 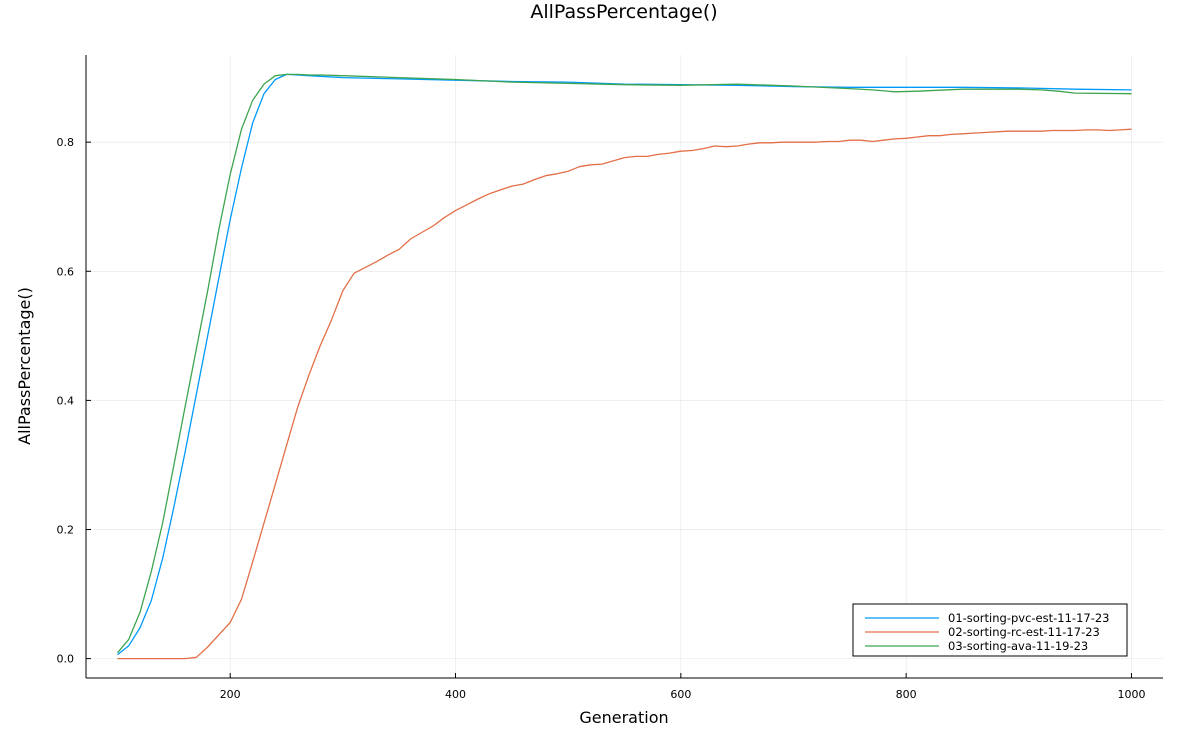 I want to click on x-tick-label: 800, so click(x=906, y=694).